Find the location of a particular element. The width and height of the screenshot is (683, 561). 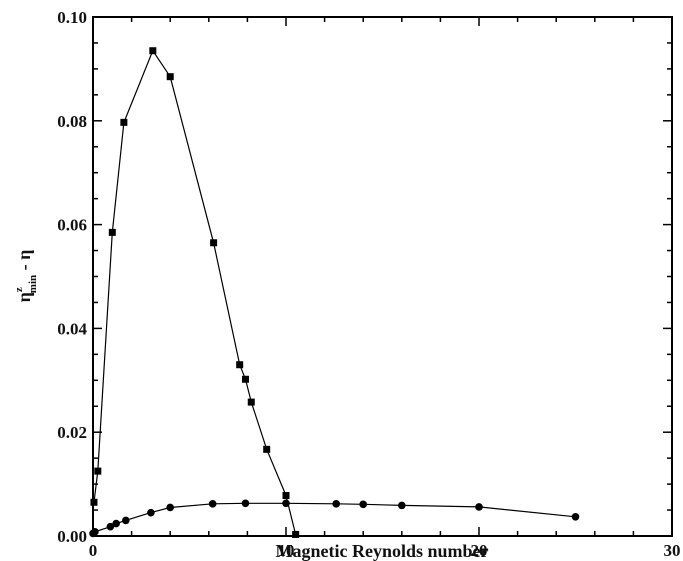

y-tick-label: 0.00 is located at coordinates (72, 536).